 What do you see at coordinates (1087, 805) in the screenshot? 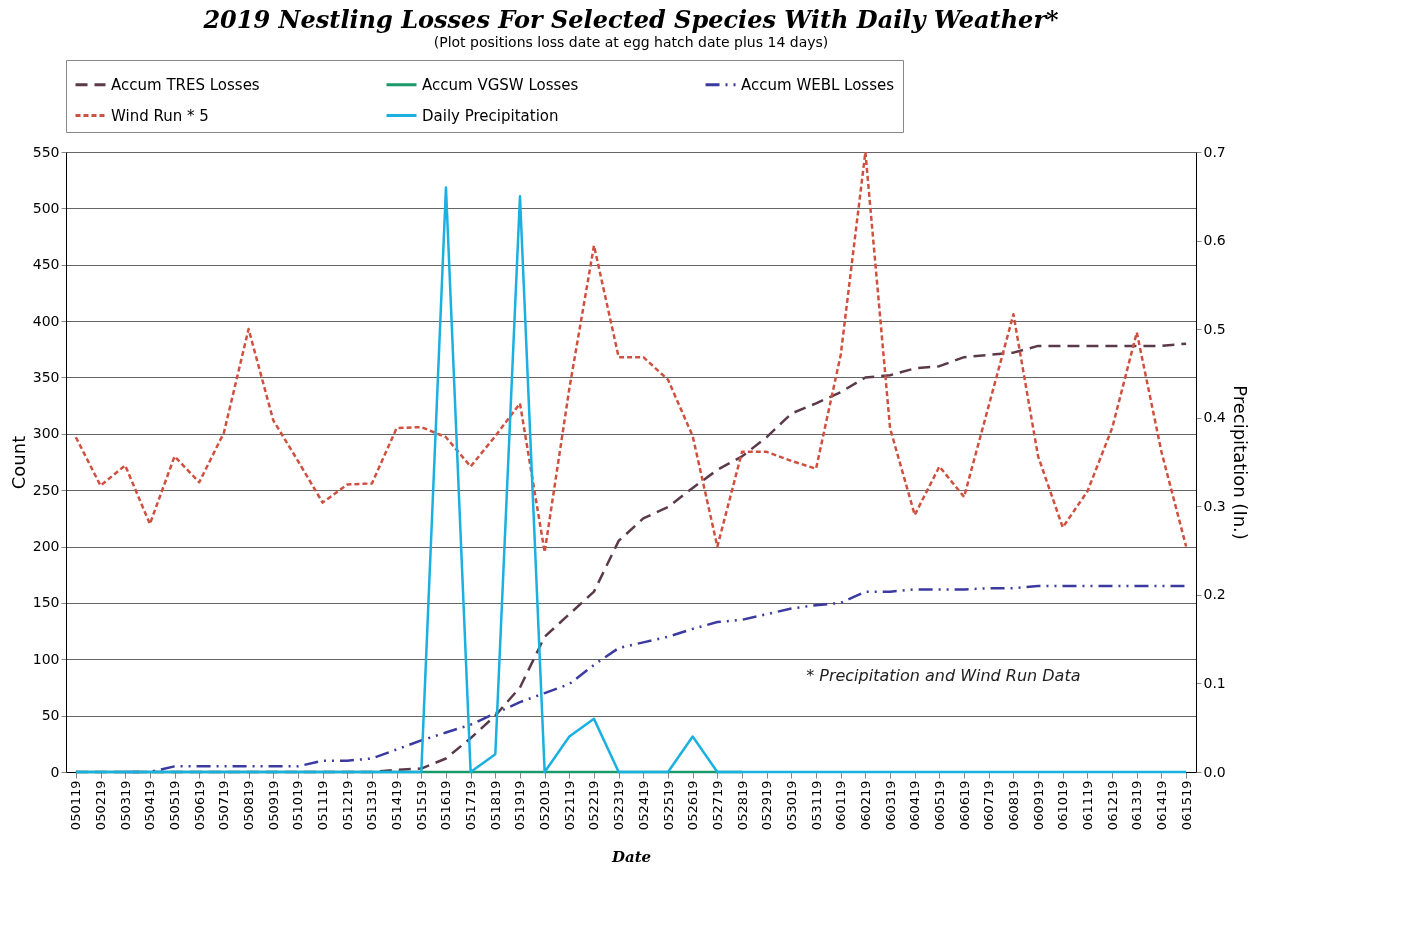
I see `x-tick-label: 061119` at bounding box center [1087, 805].